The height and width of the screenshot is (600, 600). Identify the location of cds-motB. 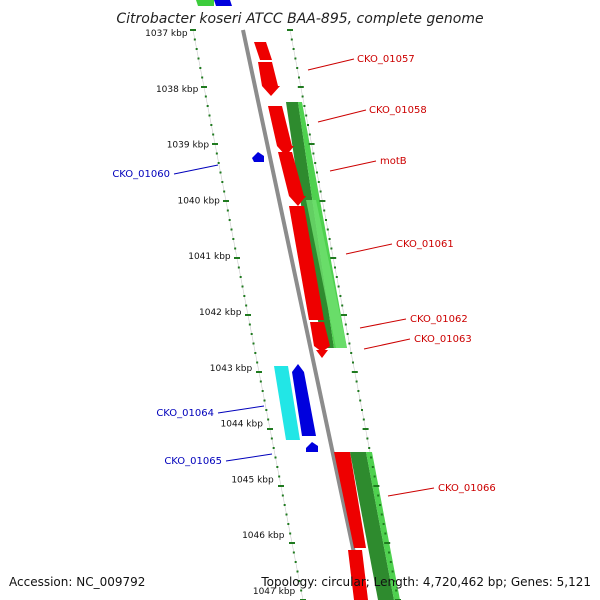
(292, 179).